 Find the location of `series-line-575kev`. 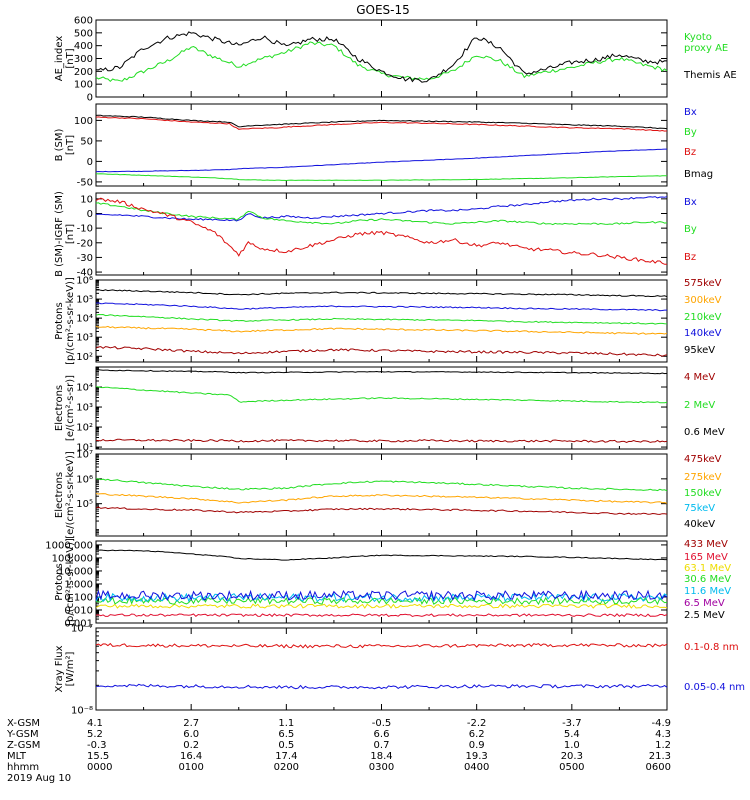

series-line-575kev is located at coordinates (381, 351).